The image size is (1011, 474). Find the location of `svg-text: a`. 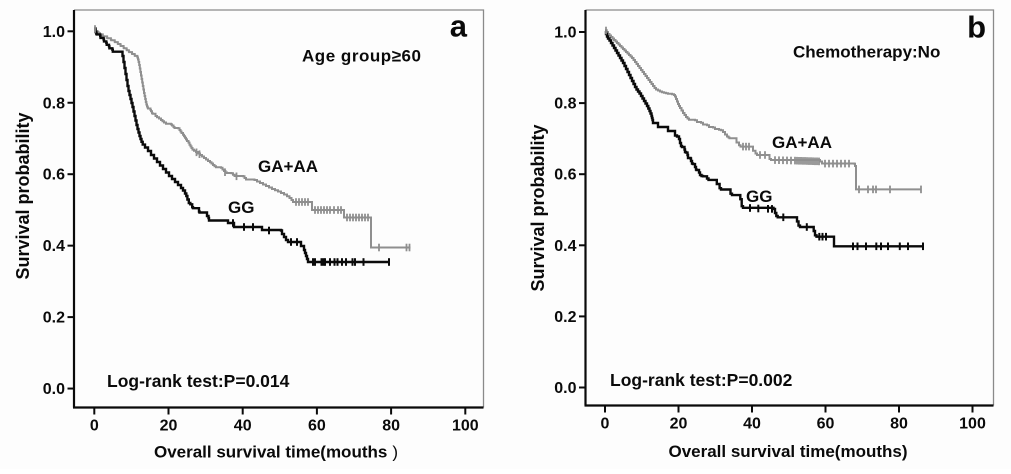

svg-text: a is located at coordinates (459, 26).